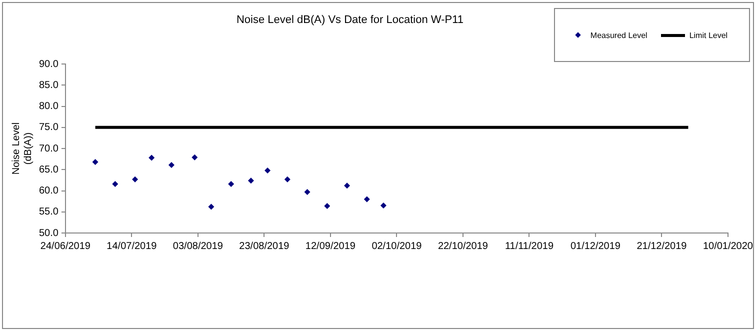 This screenshot has width=756, height=331. What do you see at coordinates (48, 64) in the screenshot?
I see `y-tick-label: 90.0` at bounding box center [48, 64].